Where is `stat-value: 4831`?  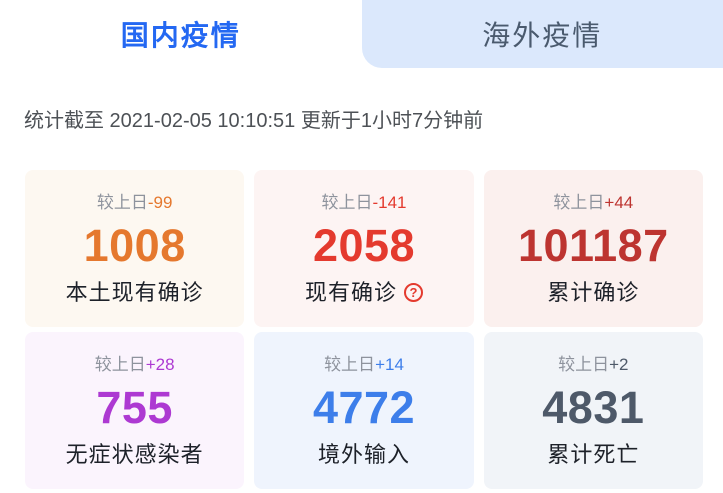
stat-value: 4831 is located at coordinates (593, 407).